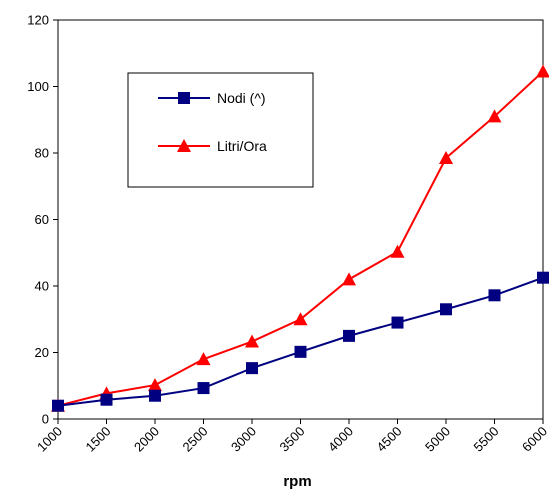 This screenshot has height=491, width=549. Describe the element at coordinates (146, 439) in the screenshot. I see `x-tick-label: 2000` at that location.